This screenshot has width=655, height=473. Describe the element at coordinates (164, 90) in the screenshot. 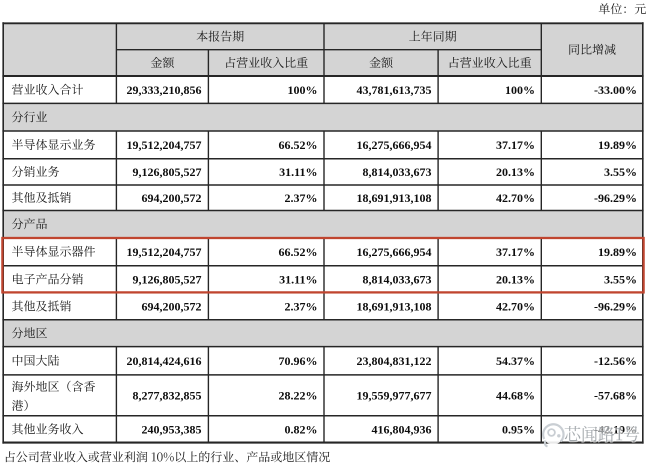

I see `svg-text: 29,333,210,856` at that location.